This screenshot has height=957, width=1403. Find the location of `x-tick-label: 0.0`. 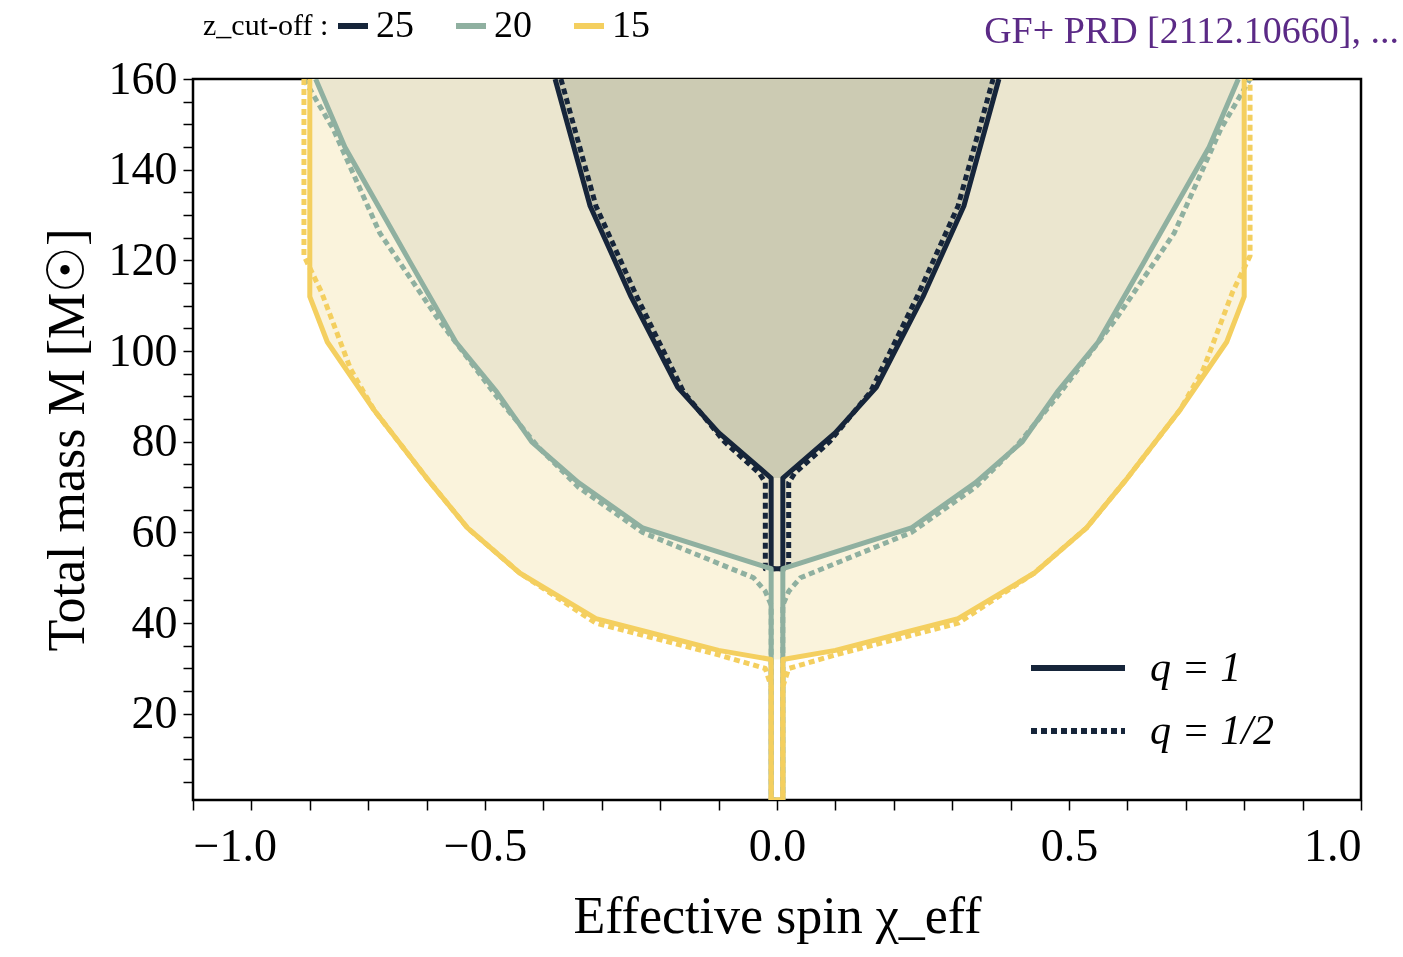

x-tick-label: 0.0 is located at coordinates (777, 845).